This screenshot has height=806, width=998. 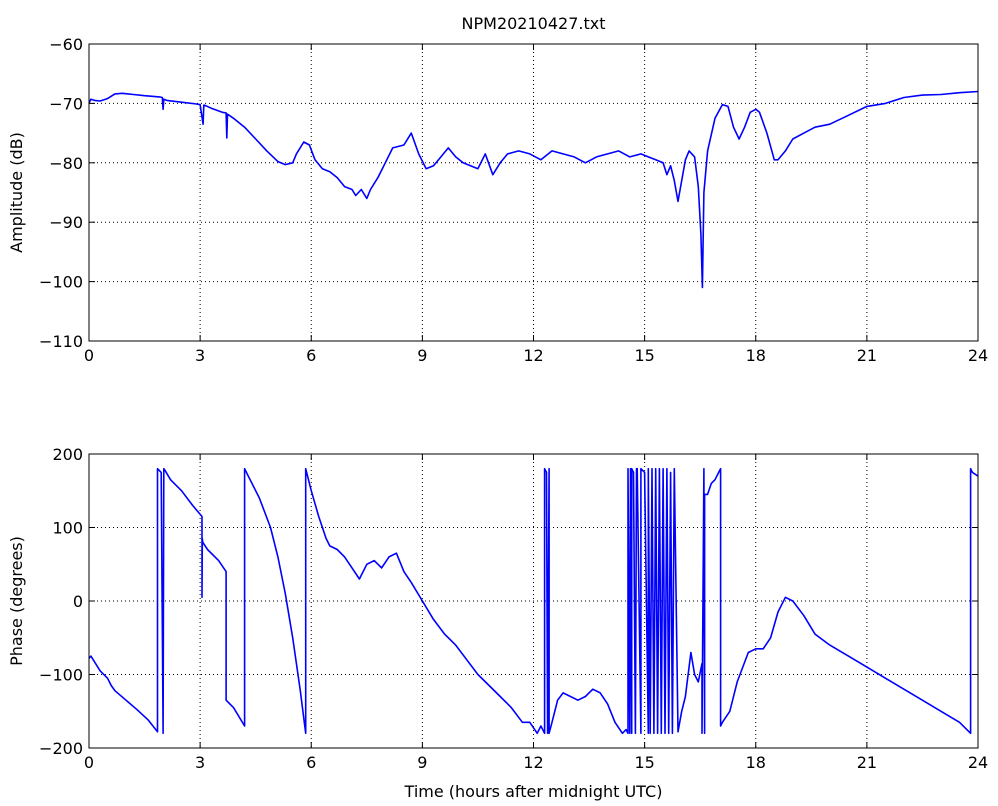 What do you see at coordinates (67, 454) in the screenshot?
I see `y-tick-label: 200` at bounding box center [67, 454].